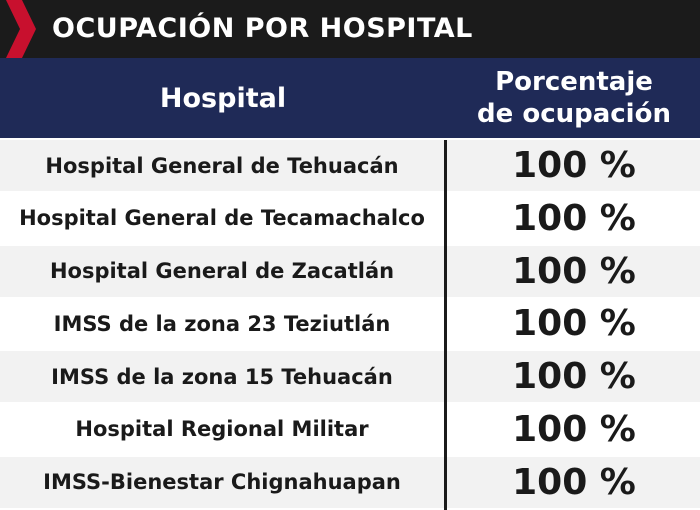 This screenshot has height=510, width=700. I want to click on hospital-name: Hospital General de Tecamachalco, so click(222, 218).